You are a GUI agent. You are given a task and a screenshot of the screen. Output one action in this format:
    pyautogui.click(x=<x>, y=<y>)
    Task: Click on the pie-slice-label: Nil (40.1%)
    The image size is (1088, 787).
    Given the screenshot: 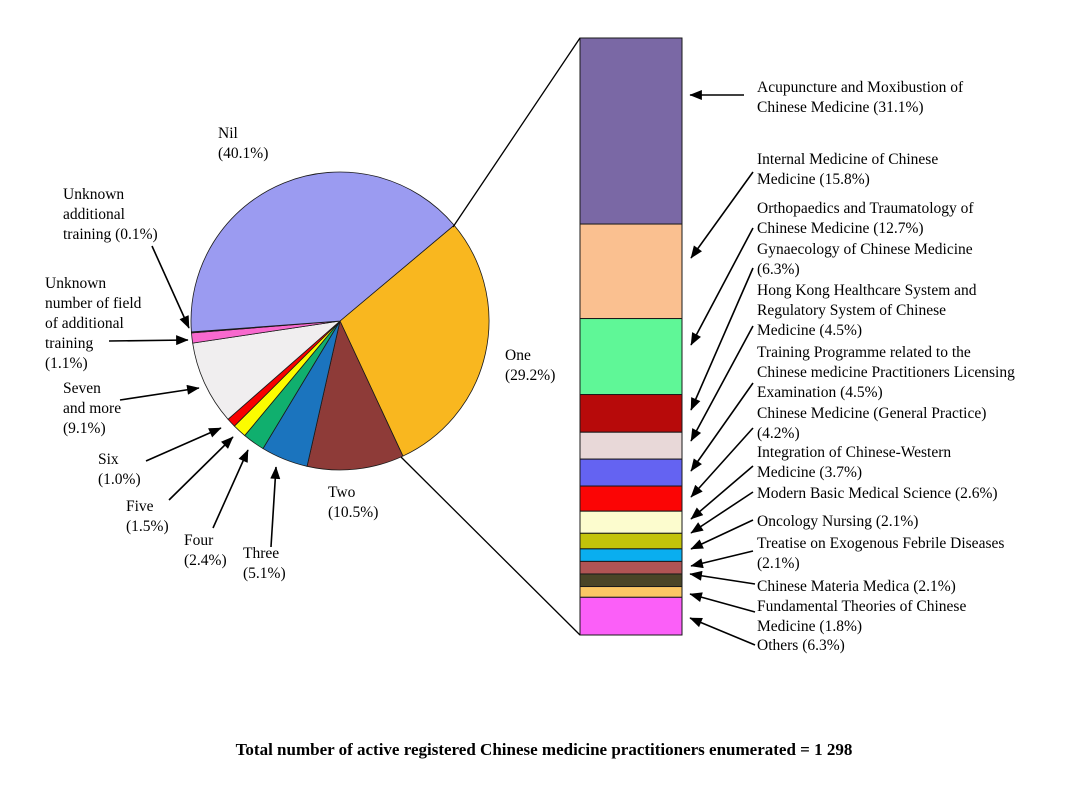 What is the action you would take?
    pyautogui.click(x=243, y=143)
    